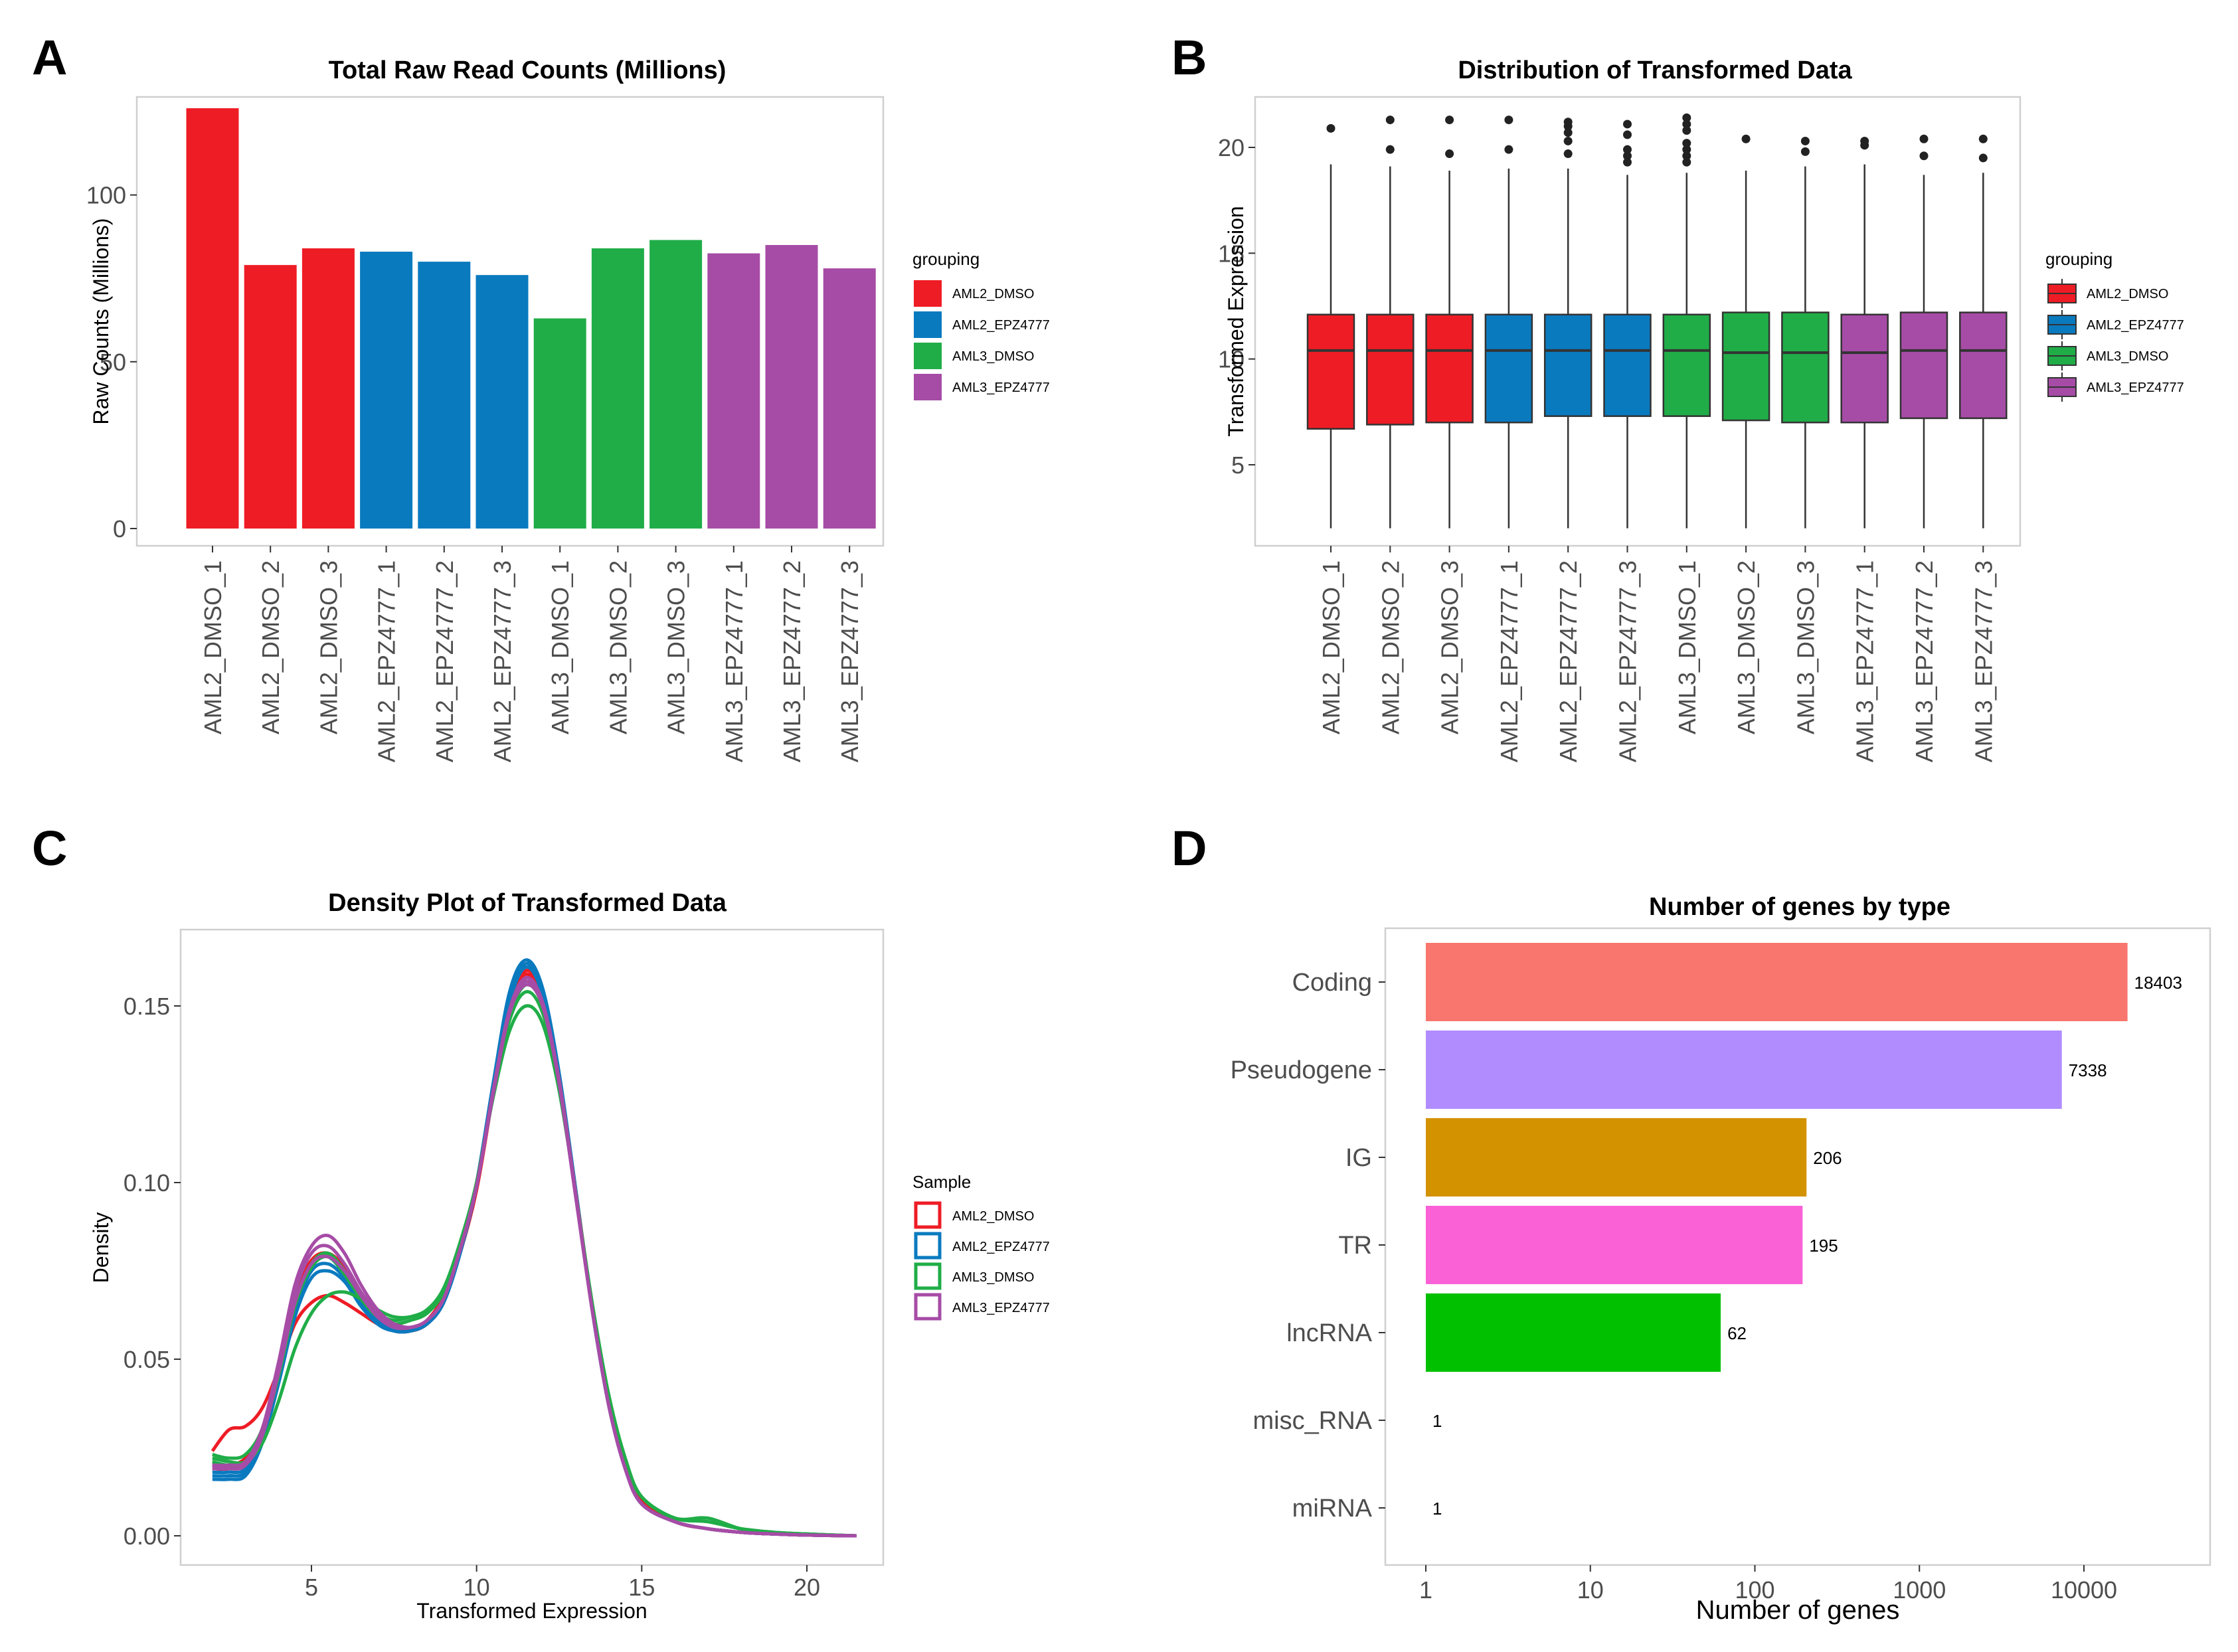 The height and width of the screenshot is (1652, 2238). I want to click on x-tick-label-d: 10, so click(1590, 1590).